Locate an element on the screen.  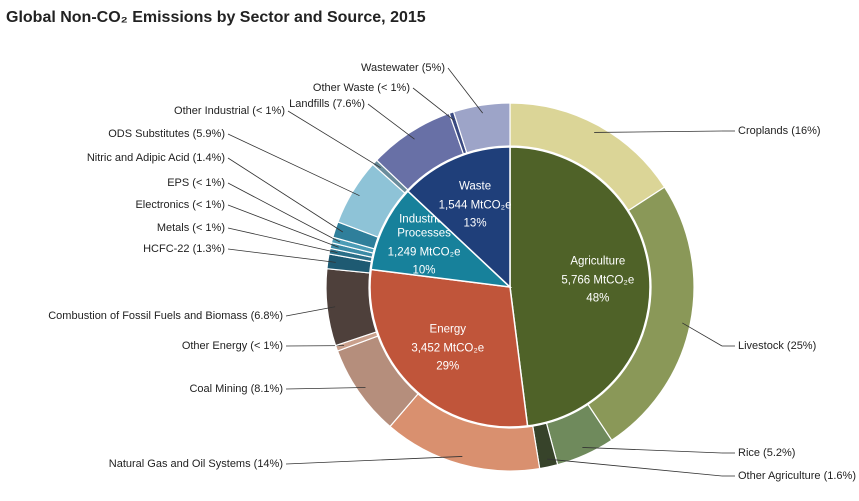
source-label: Other Industrial (< 1%) is located at coordinates (229, 111).